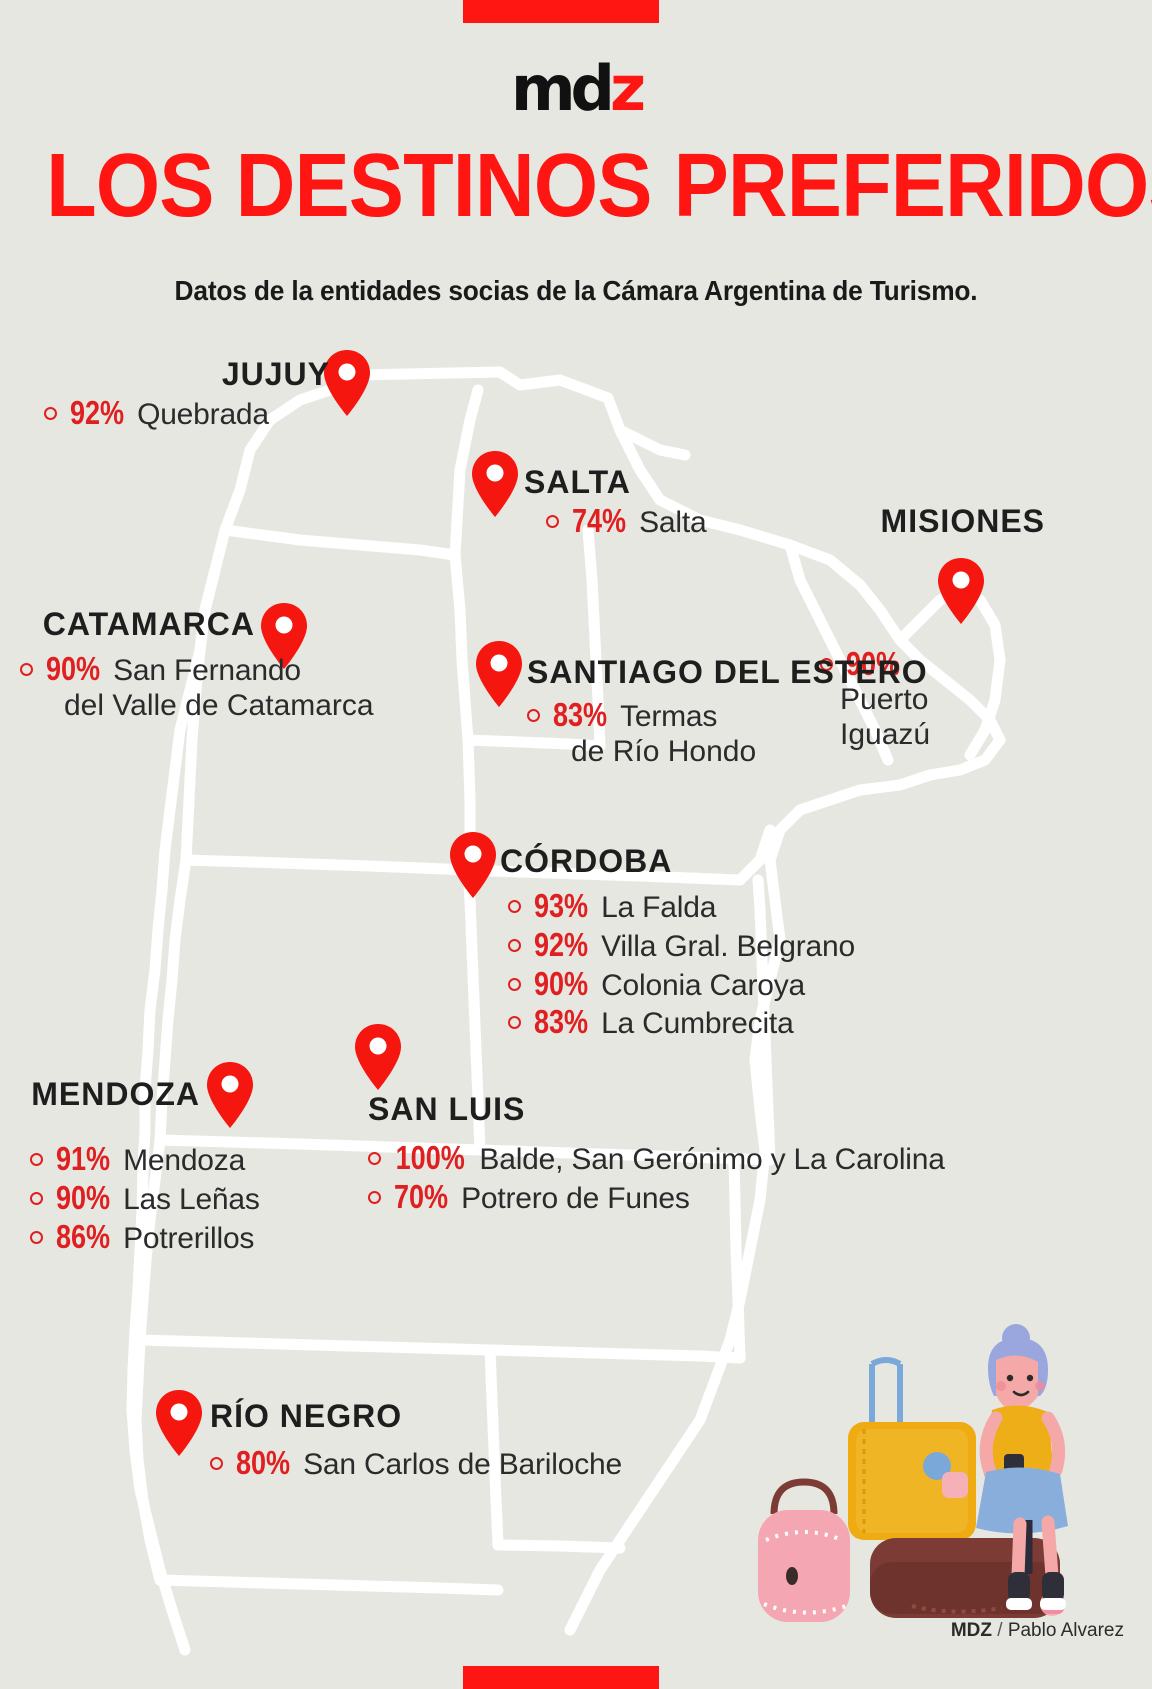  I want to click on province-block-misiones: MISIONES 90% Puerto Iguazú, so click(932, 629).